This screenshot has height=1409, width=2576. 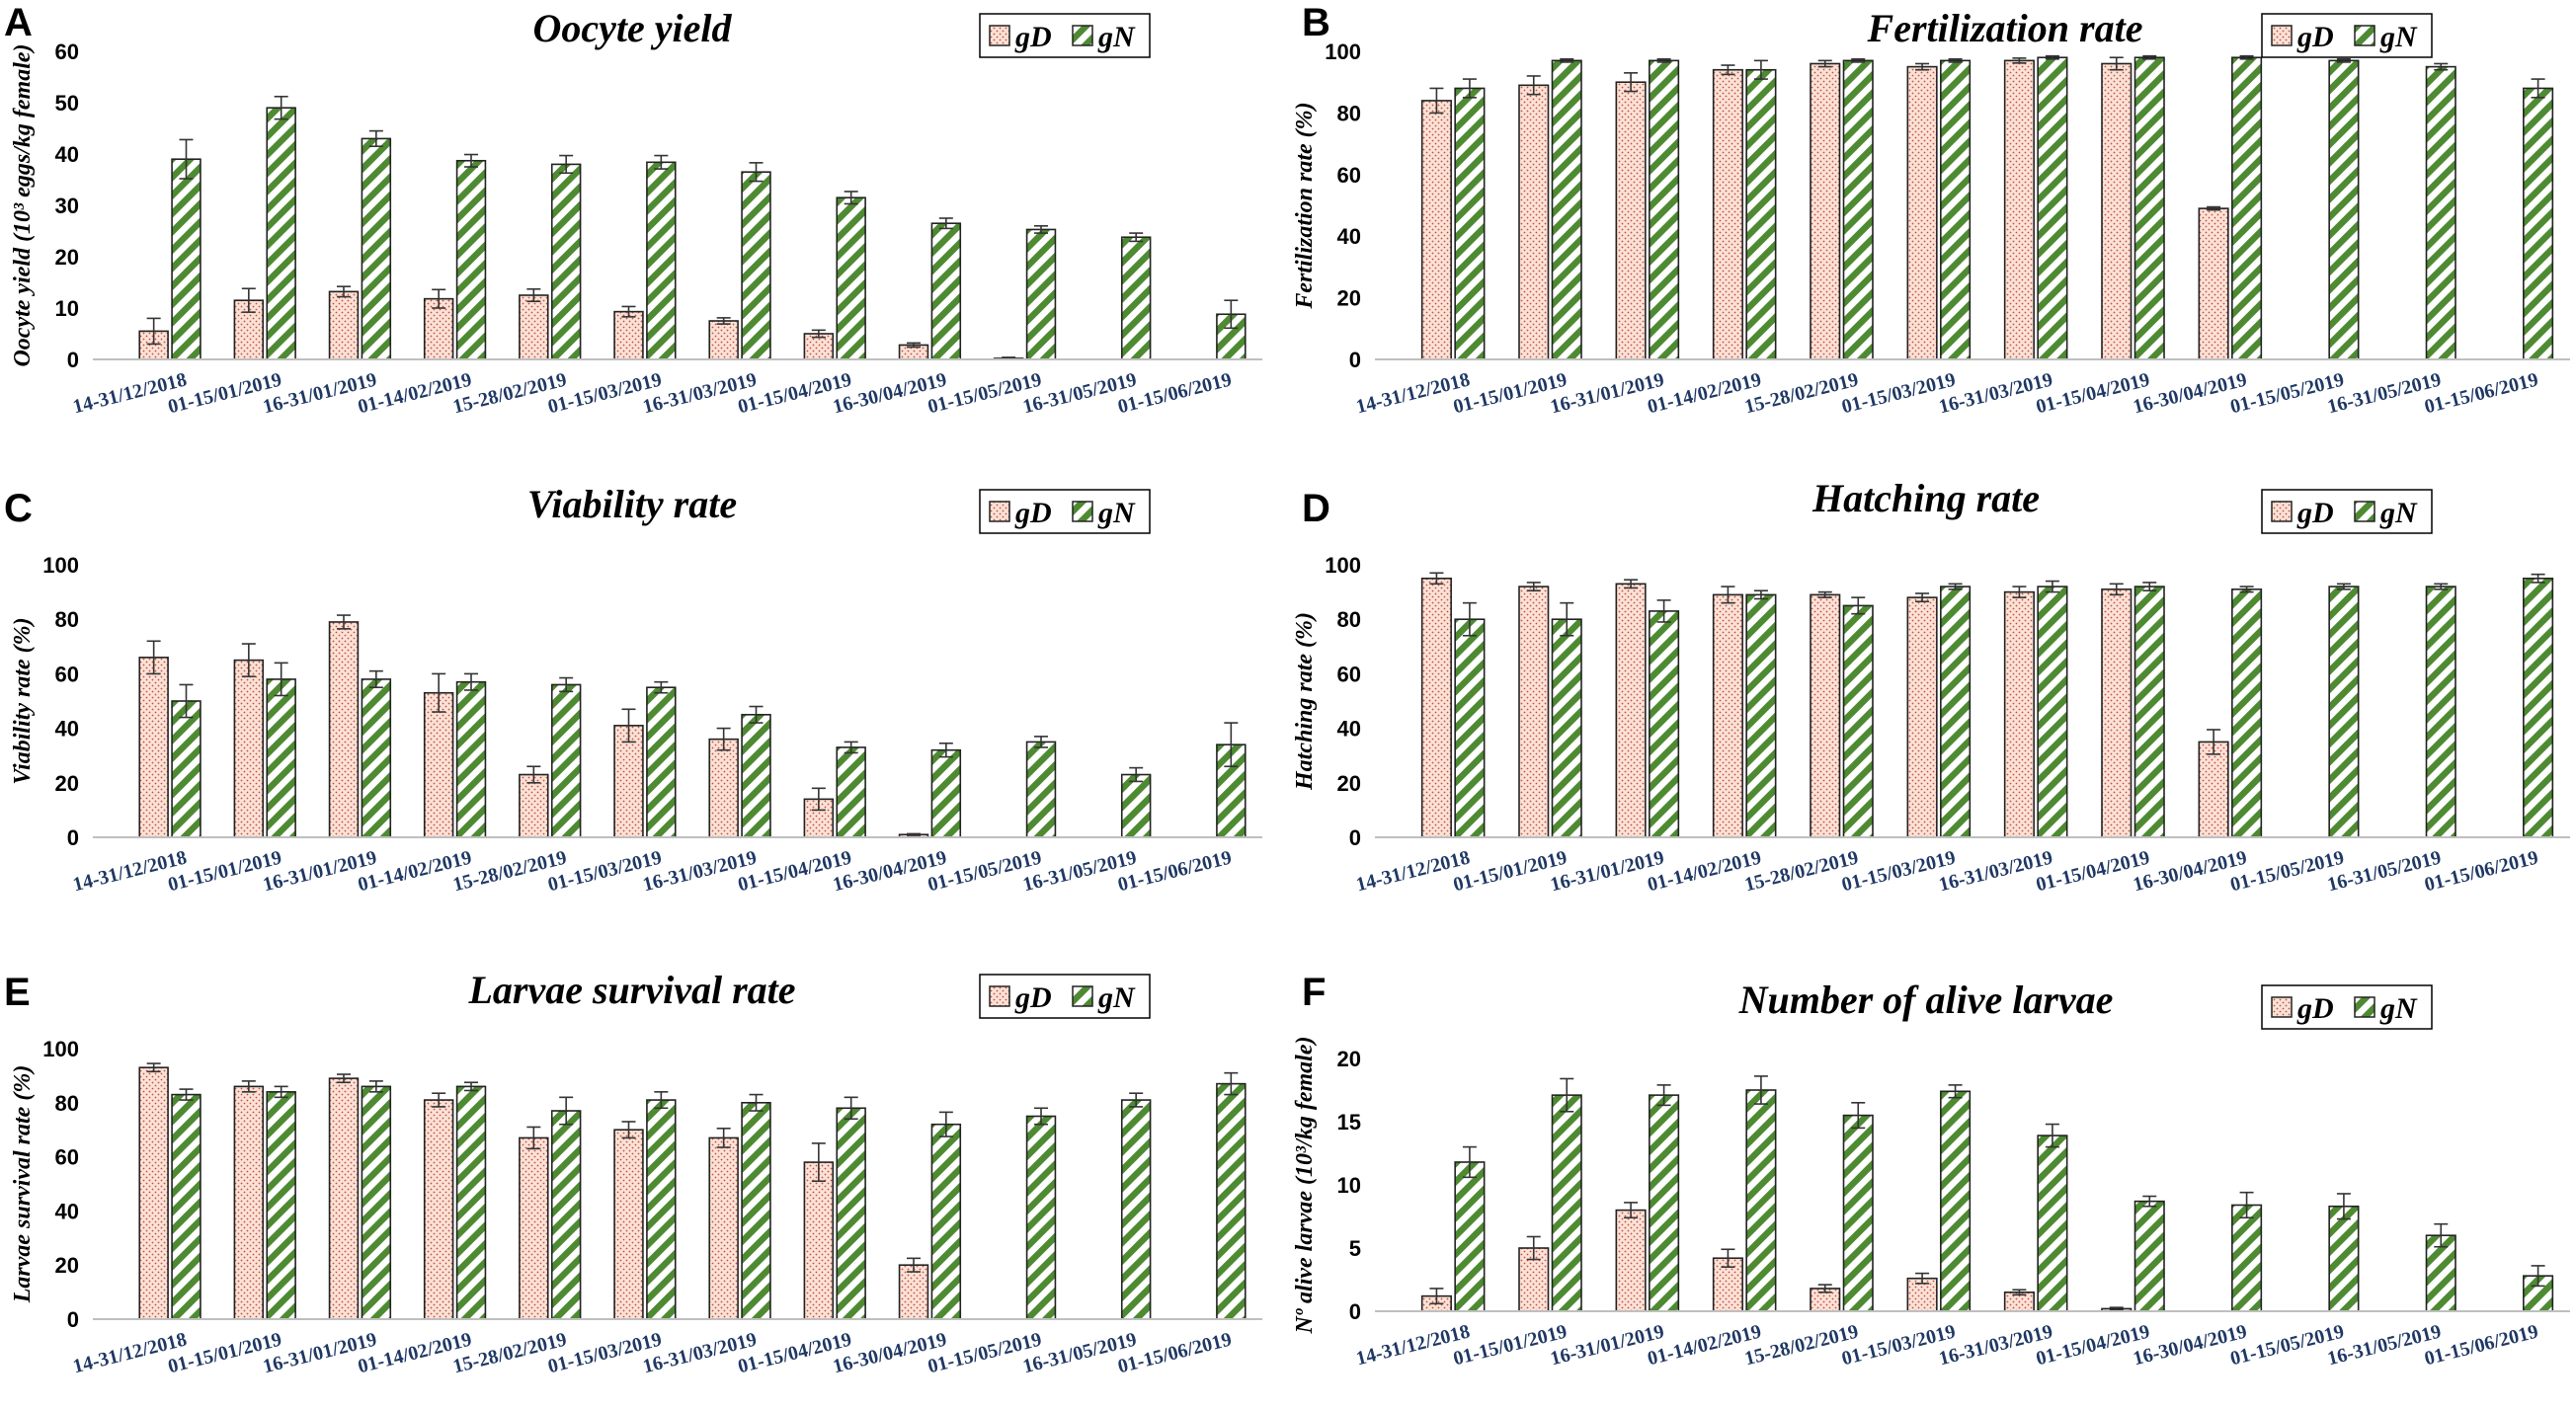 I want to click on x-tick-label: 01-15/06/2019, so click(x=2481, y=1345).